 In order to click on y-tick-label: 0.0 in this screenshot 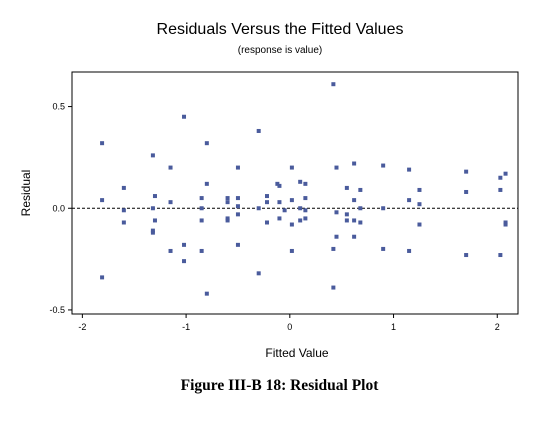, I will do `click(58, 208)`.